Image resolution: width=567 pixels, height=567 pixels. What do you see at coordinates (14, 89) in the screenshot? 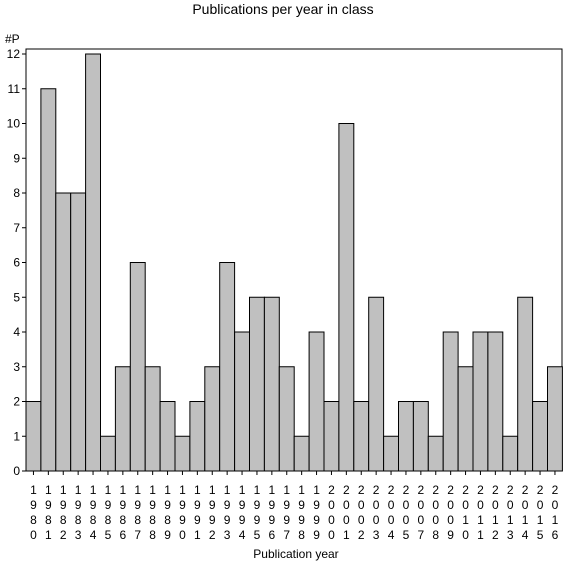
I see `y-tick-label-11: 11` at bounding box center [14, 89].